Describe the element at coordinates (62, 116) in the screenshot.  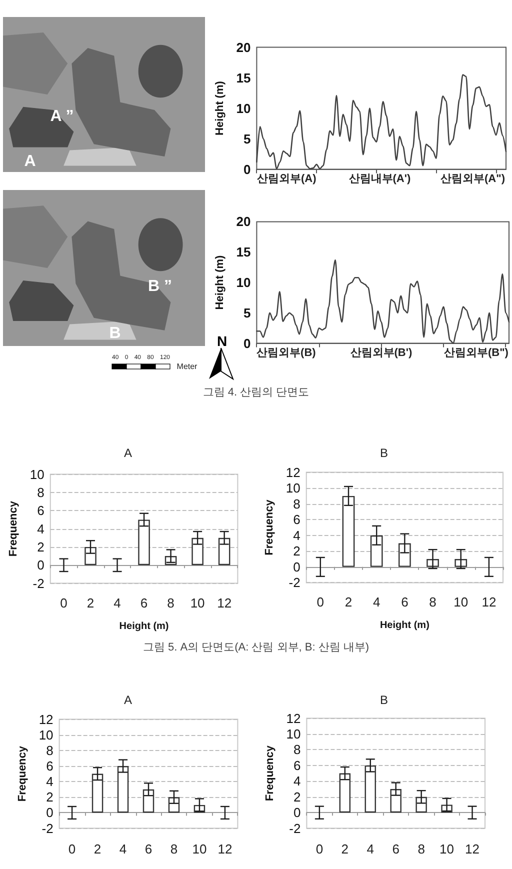
I see `text: A ”` at that location.